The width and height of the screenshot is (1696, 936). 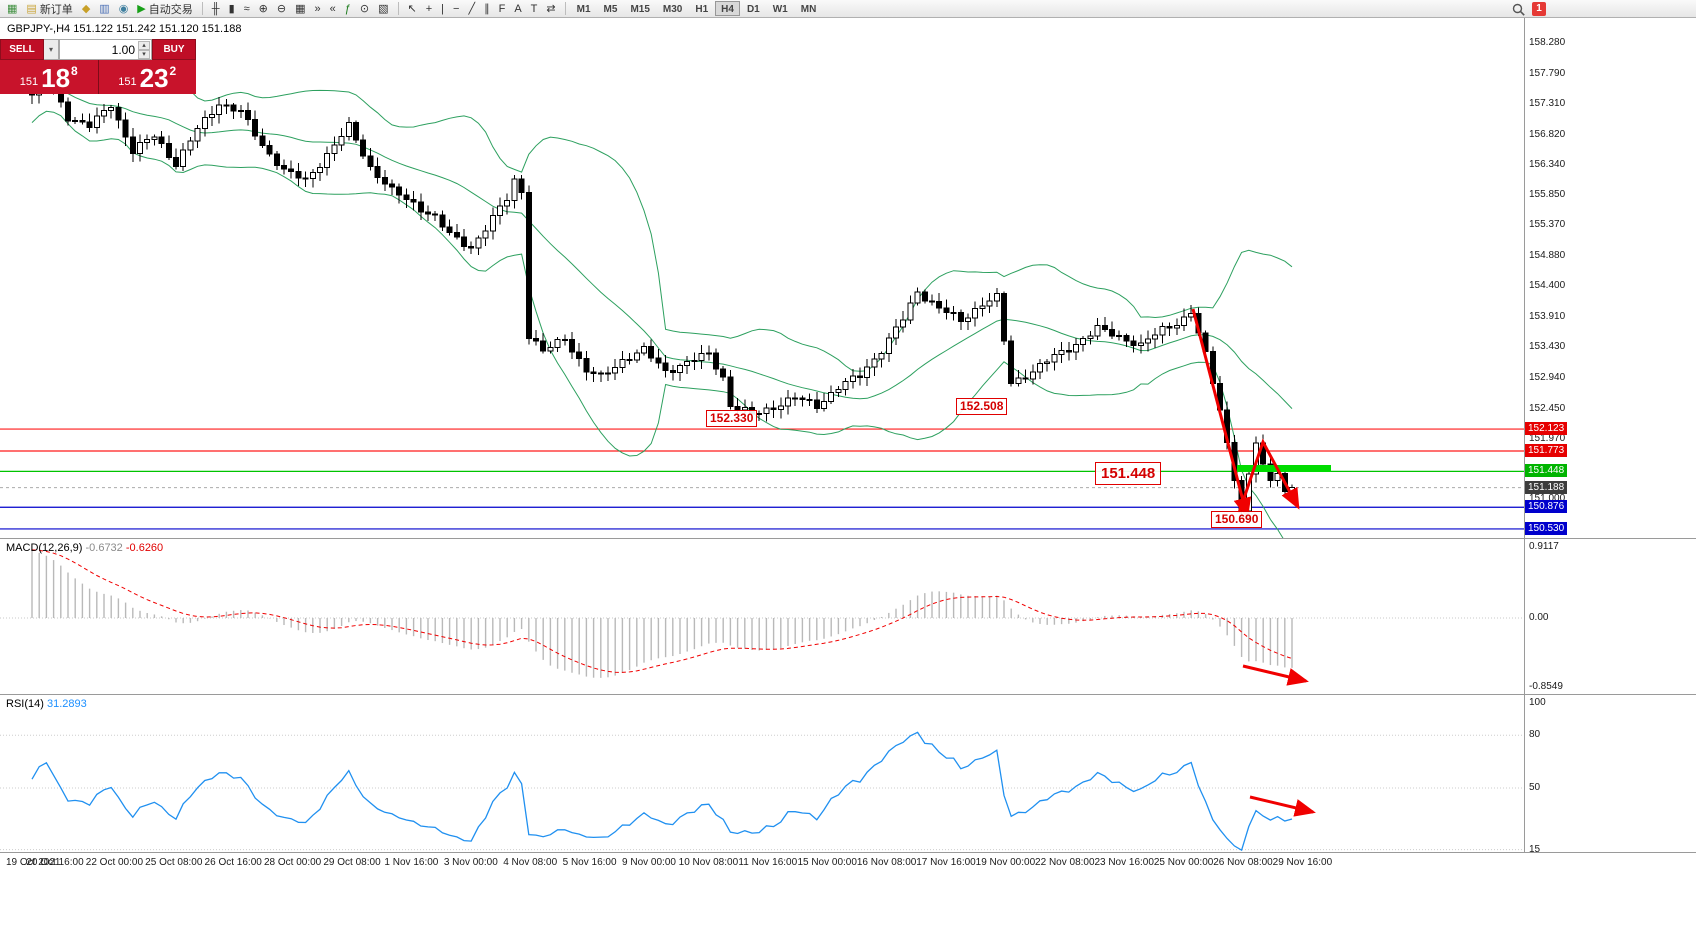 What do you see at coordinates (471, 9) in the screenshot?
I see `trendline-button: ╱` at bounding box center [471, 9].